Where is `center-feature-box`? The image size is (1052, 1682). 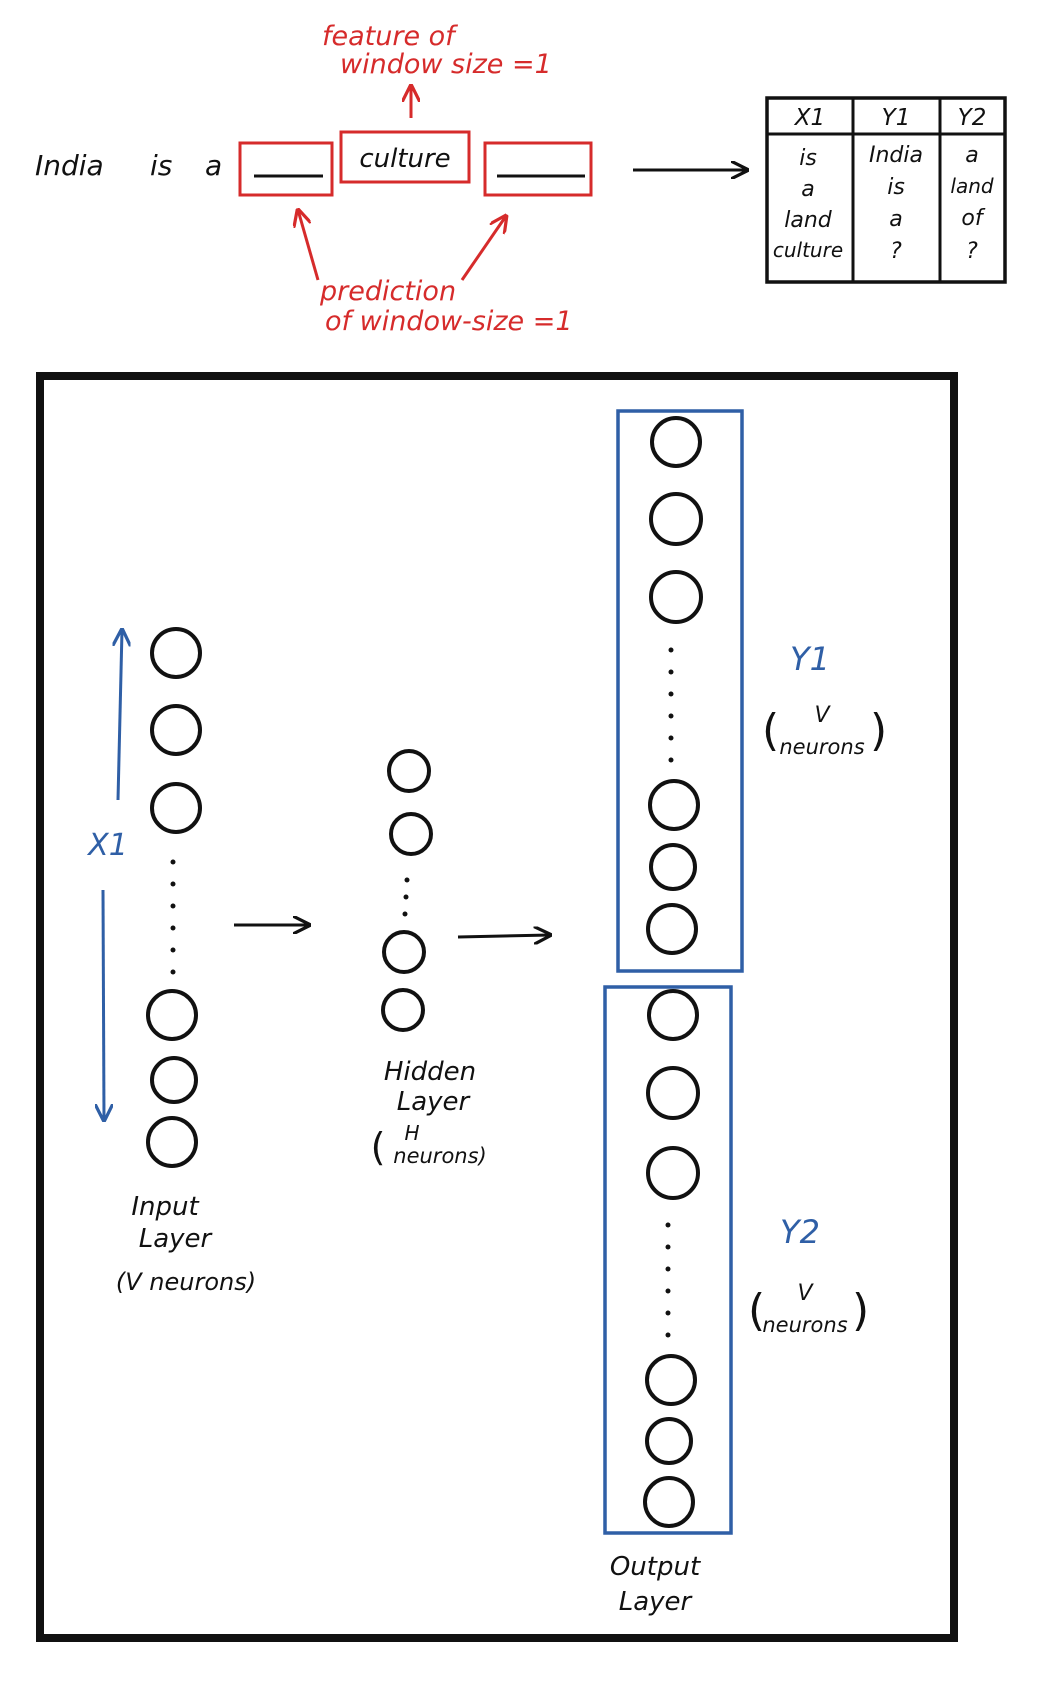 center-feature-box is located at coordinates (405, 157).